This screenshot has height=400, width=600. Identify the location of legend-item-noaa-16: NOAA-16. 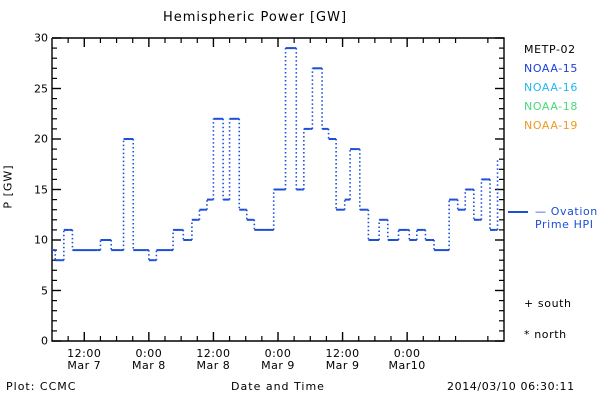
(551, 87).